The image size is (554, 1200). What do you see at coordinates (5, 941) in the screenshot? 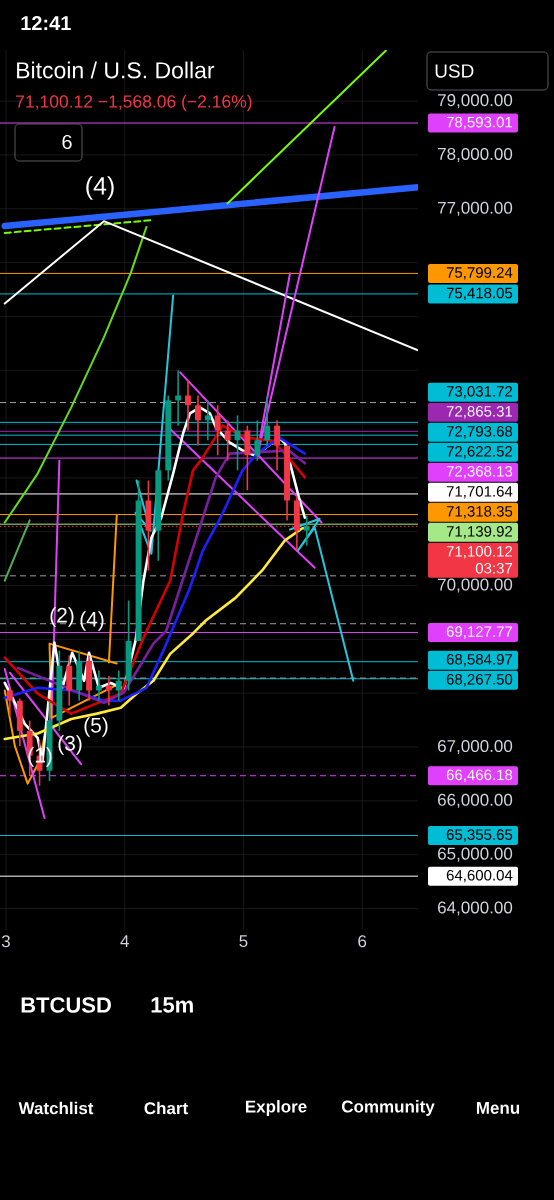
I see `x-tick-label: 3` at bounding box center [5, 941].